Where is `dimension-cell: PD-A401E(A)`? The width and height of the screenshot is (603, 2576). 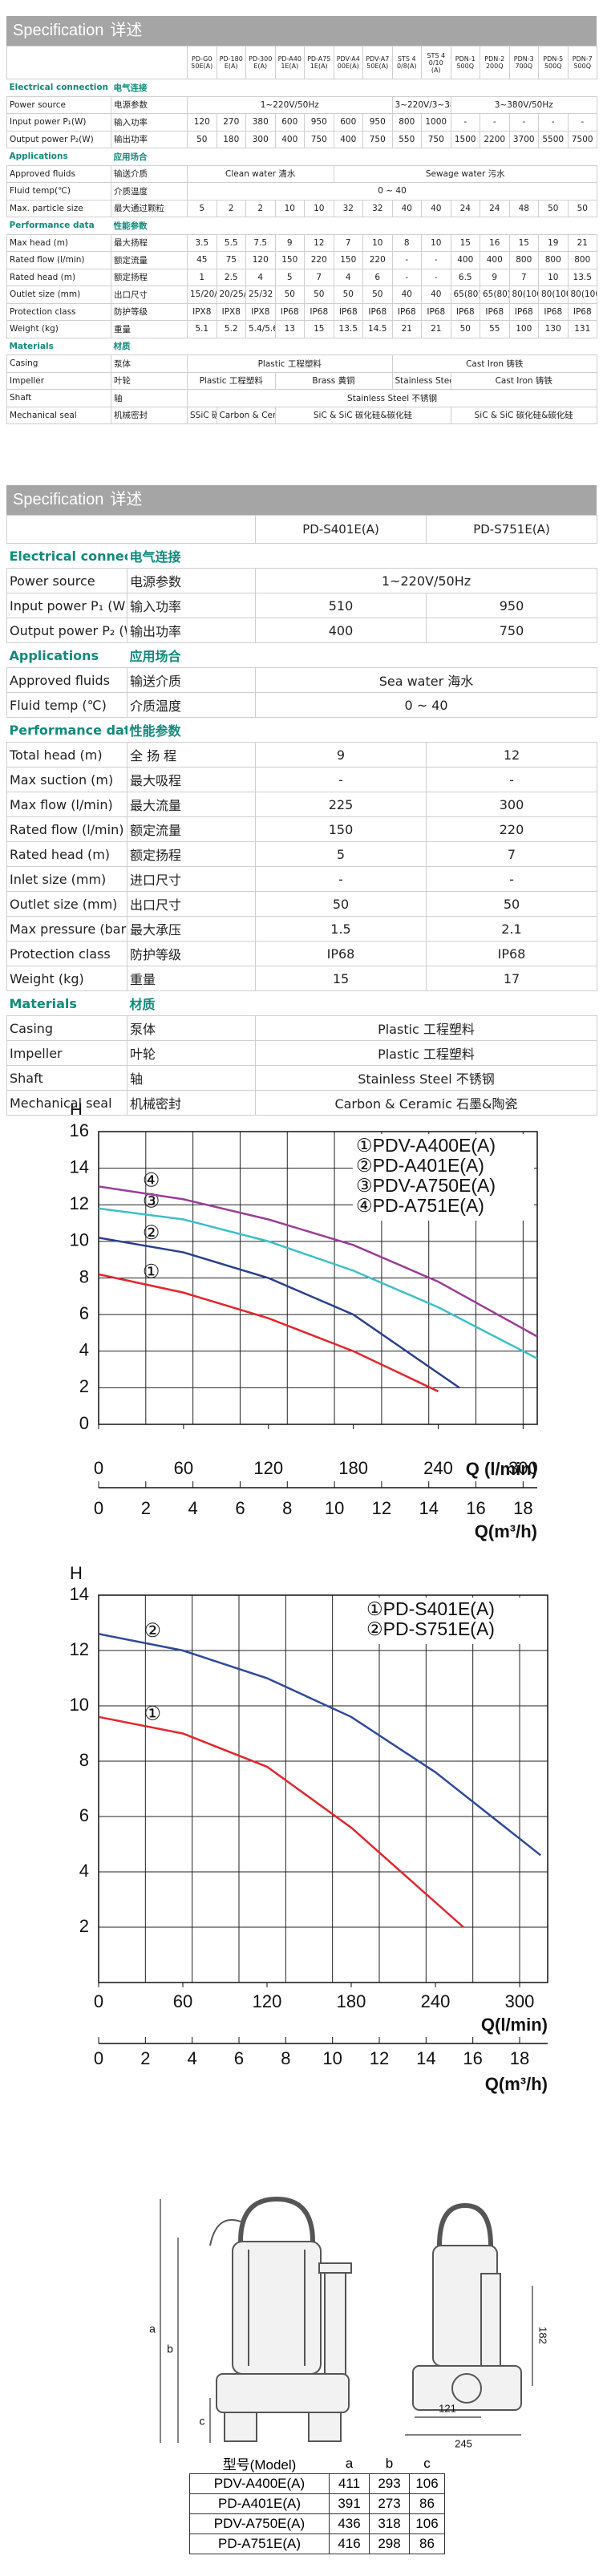 dimension-cell: PD-A401E(A) is located at coordinates (260, 2503).